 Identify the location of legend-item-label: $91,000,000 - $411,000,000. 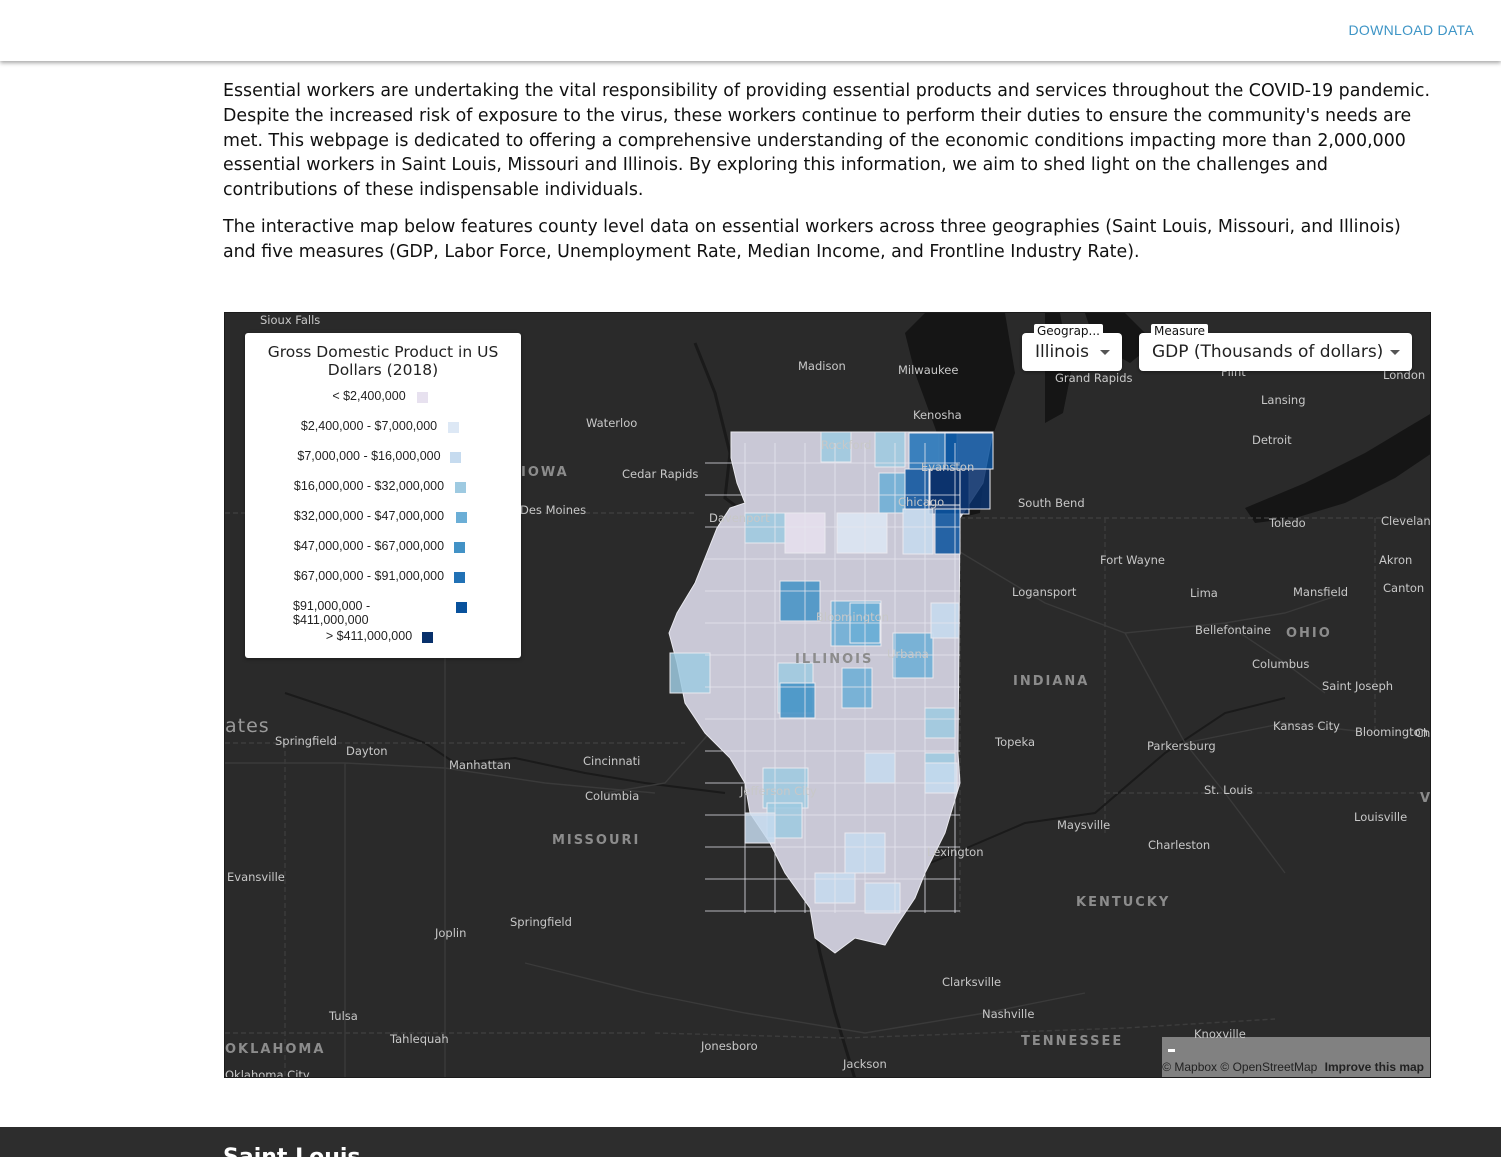
(332, 613).